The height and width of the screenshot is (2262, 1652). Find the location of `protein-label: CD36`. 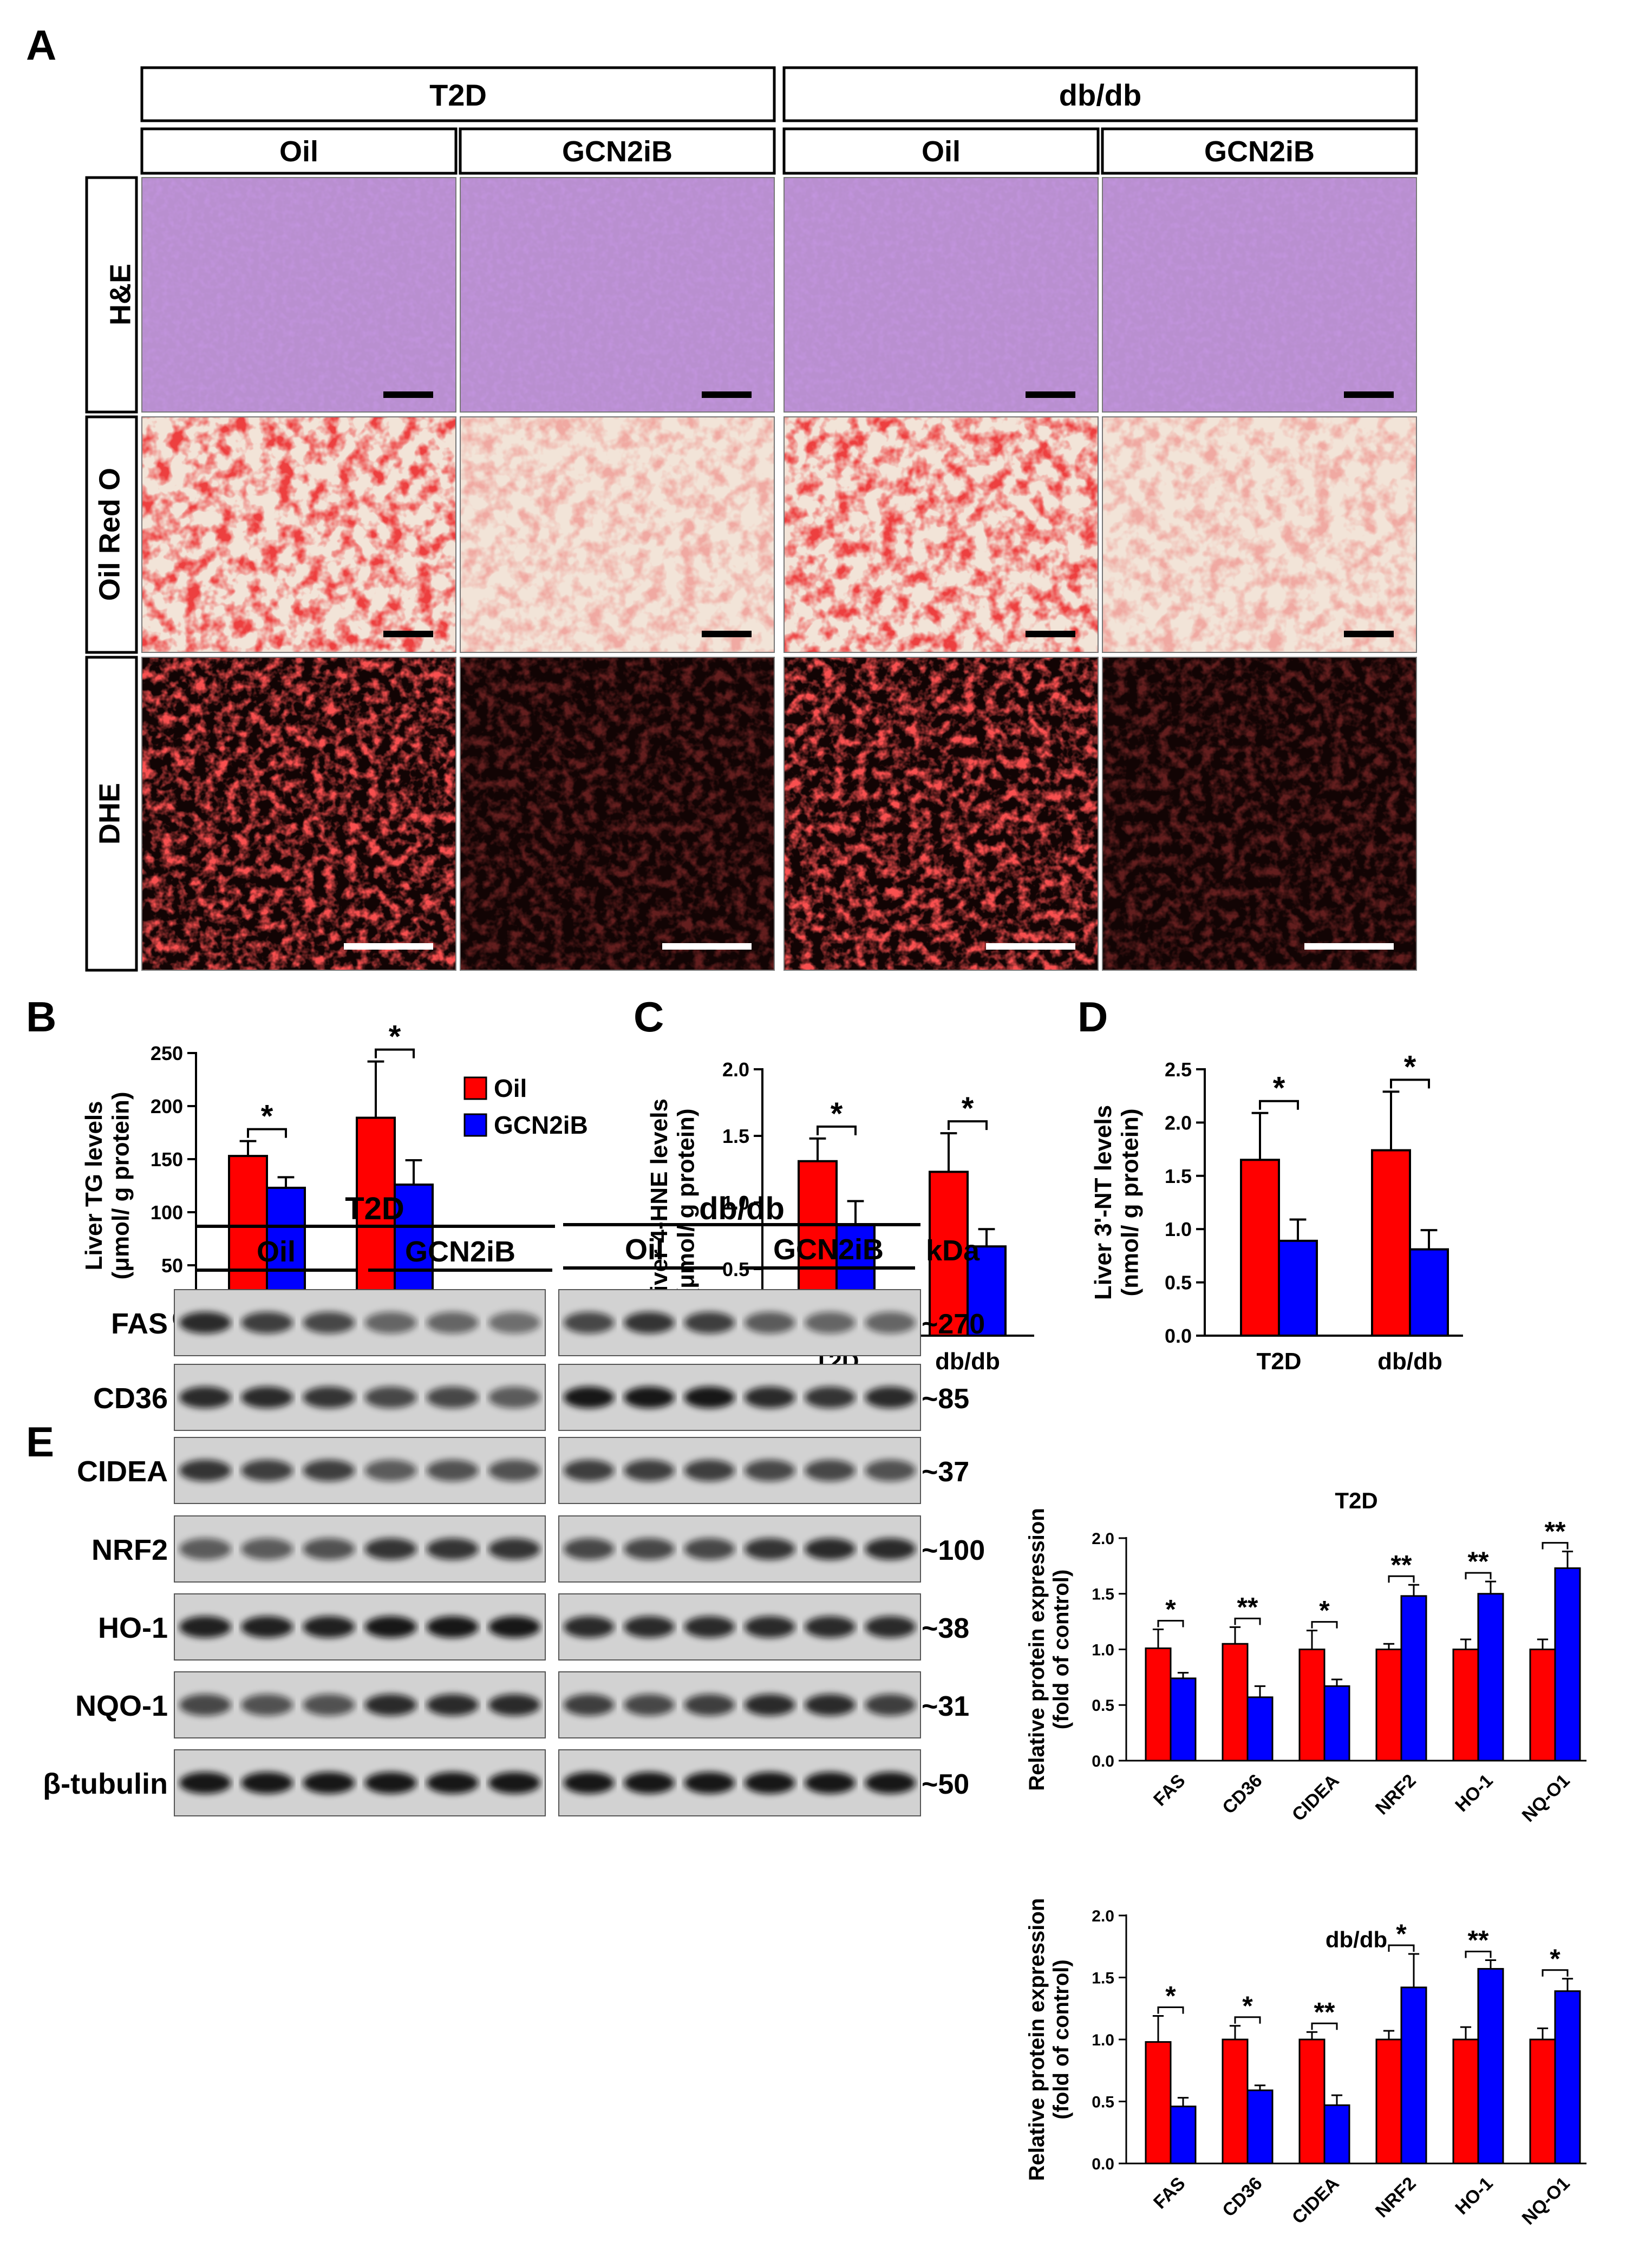

protein-label: CD36 is located at coordinates (130, 1398).